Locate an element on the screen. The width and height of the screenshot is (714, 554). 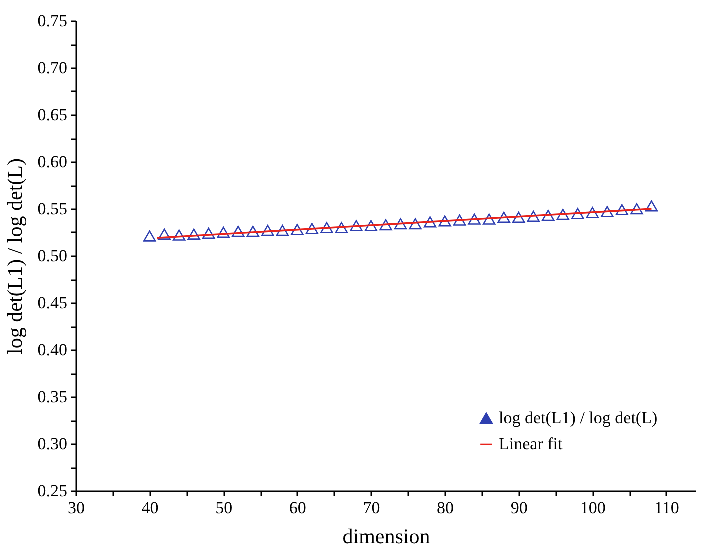
y-tick-label: 0.50 is located at coordinates (53, 256).